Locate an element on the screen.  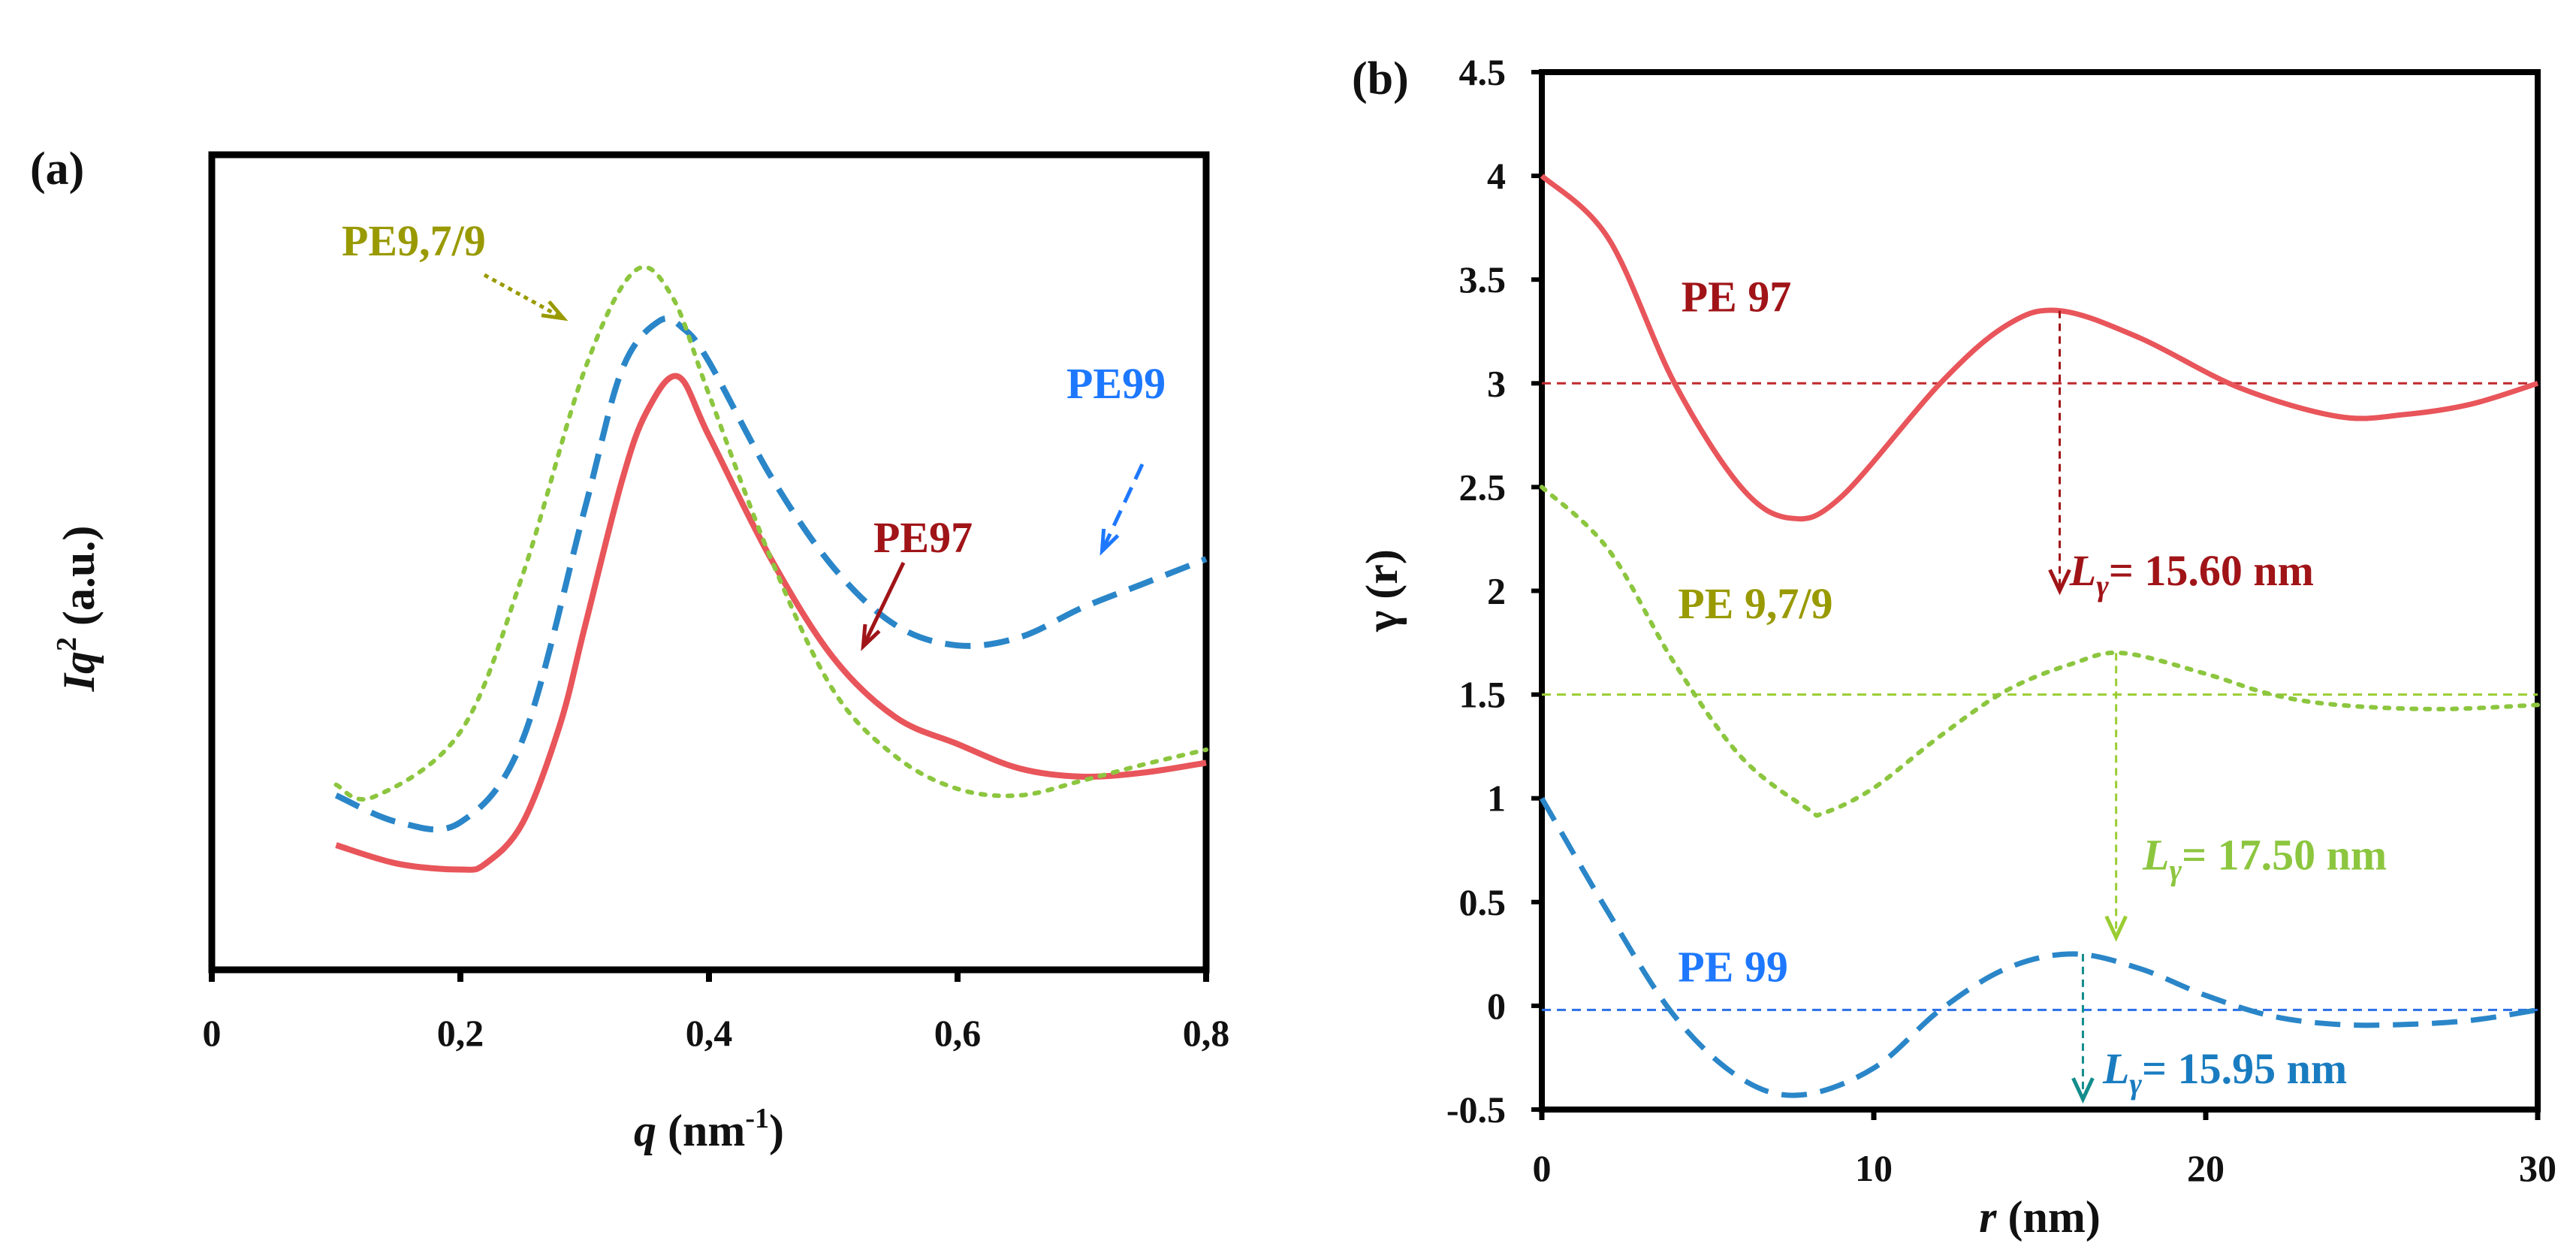
series-label-pe97: PE 97 is located at coordinates (1737, 296).